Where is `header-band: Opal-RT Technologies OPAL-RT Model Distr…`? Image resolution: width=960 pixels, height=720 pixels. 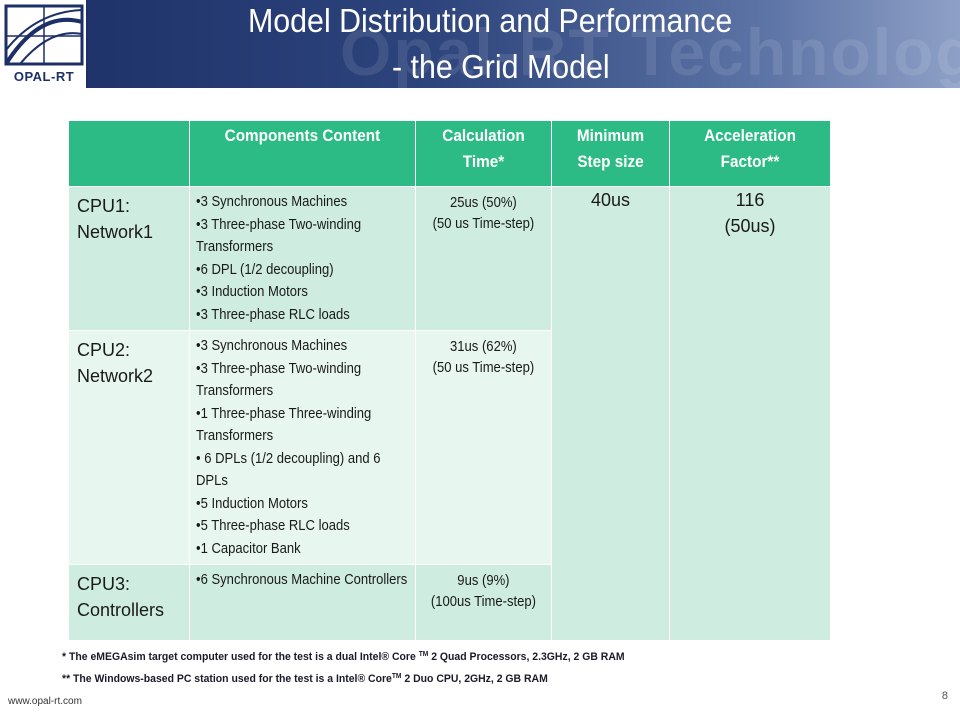 header-band: Opal-RT Technologies OPAL-RT Model Distr… is located at coordinates (480, 44).